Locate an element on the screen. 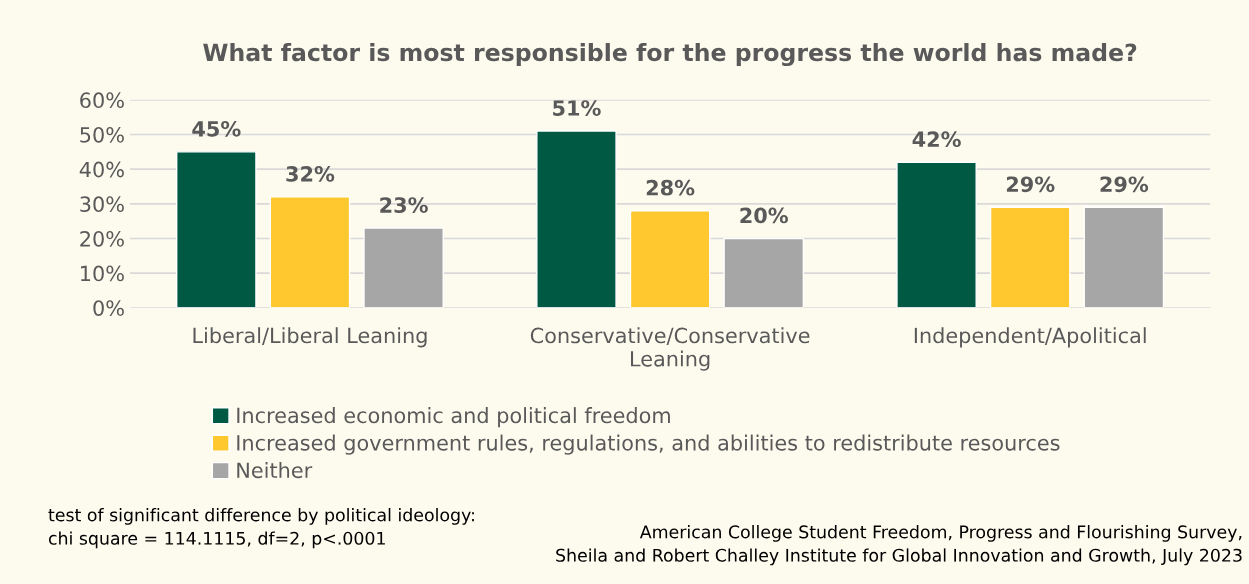 The height and width of the screenshot is (584, 1249). text: 45% is located at coordinates (216, 128).